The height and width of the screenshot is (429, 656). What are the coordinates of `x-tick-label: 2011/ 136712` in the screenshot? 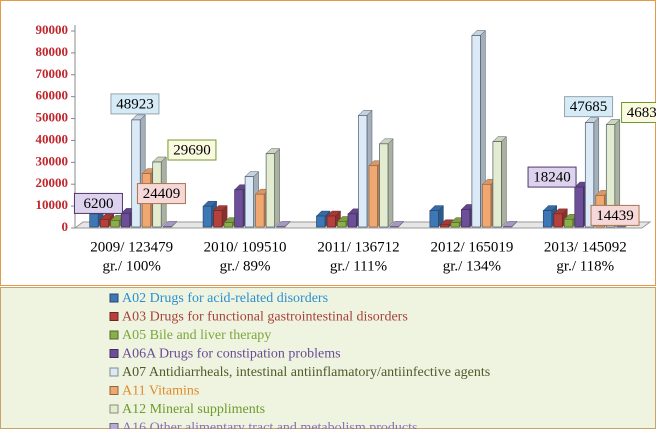 It's located at (358, 247).